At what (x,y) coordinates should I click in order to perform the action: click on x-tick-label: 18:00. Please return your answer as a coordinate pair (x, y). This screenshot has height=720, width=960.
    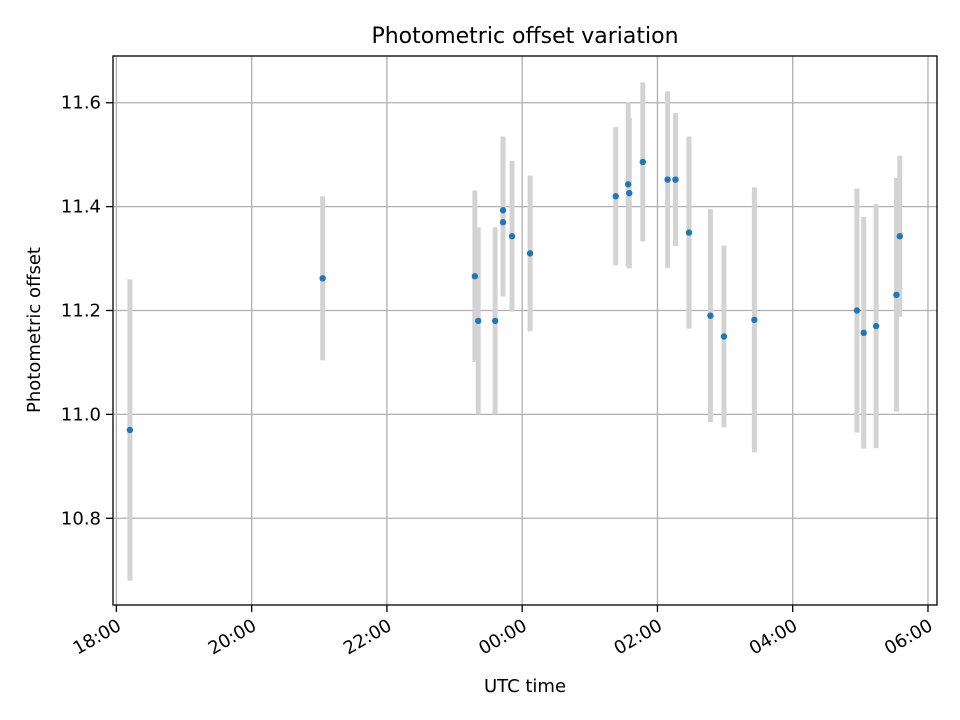
    Looking at the image, I should click on (96, 637).